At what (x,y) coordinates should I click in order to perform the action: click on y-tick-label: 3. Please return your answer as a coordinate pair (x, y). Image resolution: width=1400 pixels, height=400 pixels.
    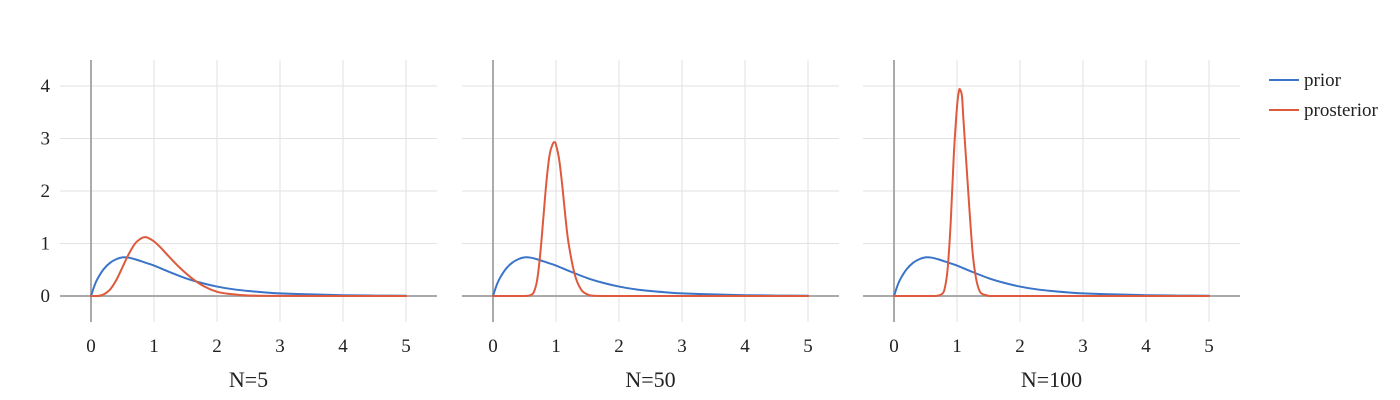
    Looking at the image, I should click on (46, 139).